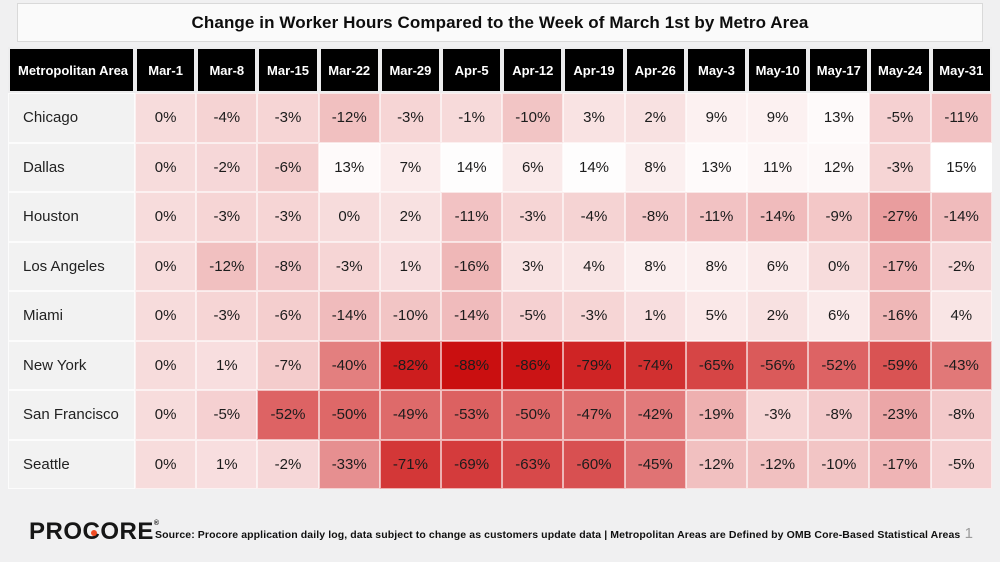 Image resolution: width=1000 pixels, height=562 pixels. What do you see at coordinates (349, 464) in the screenshot?
I see `heatmap-value-cell: -33%` at bounding box center [349, 464].